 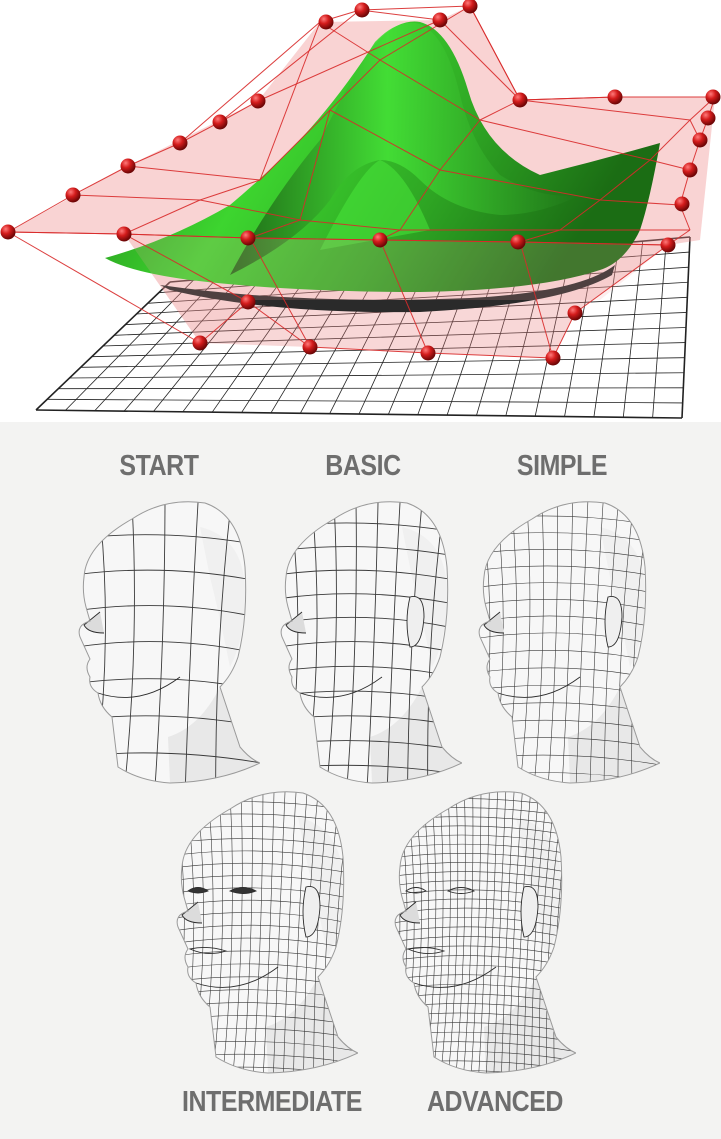 What do you see at coordinates (363, 466) in the screenshot?
I see `label-basic: BASIC` at bounding box center [363, 466].